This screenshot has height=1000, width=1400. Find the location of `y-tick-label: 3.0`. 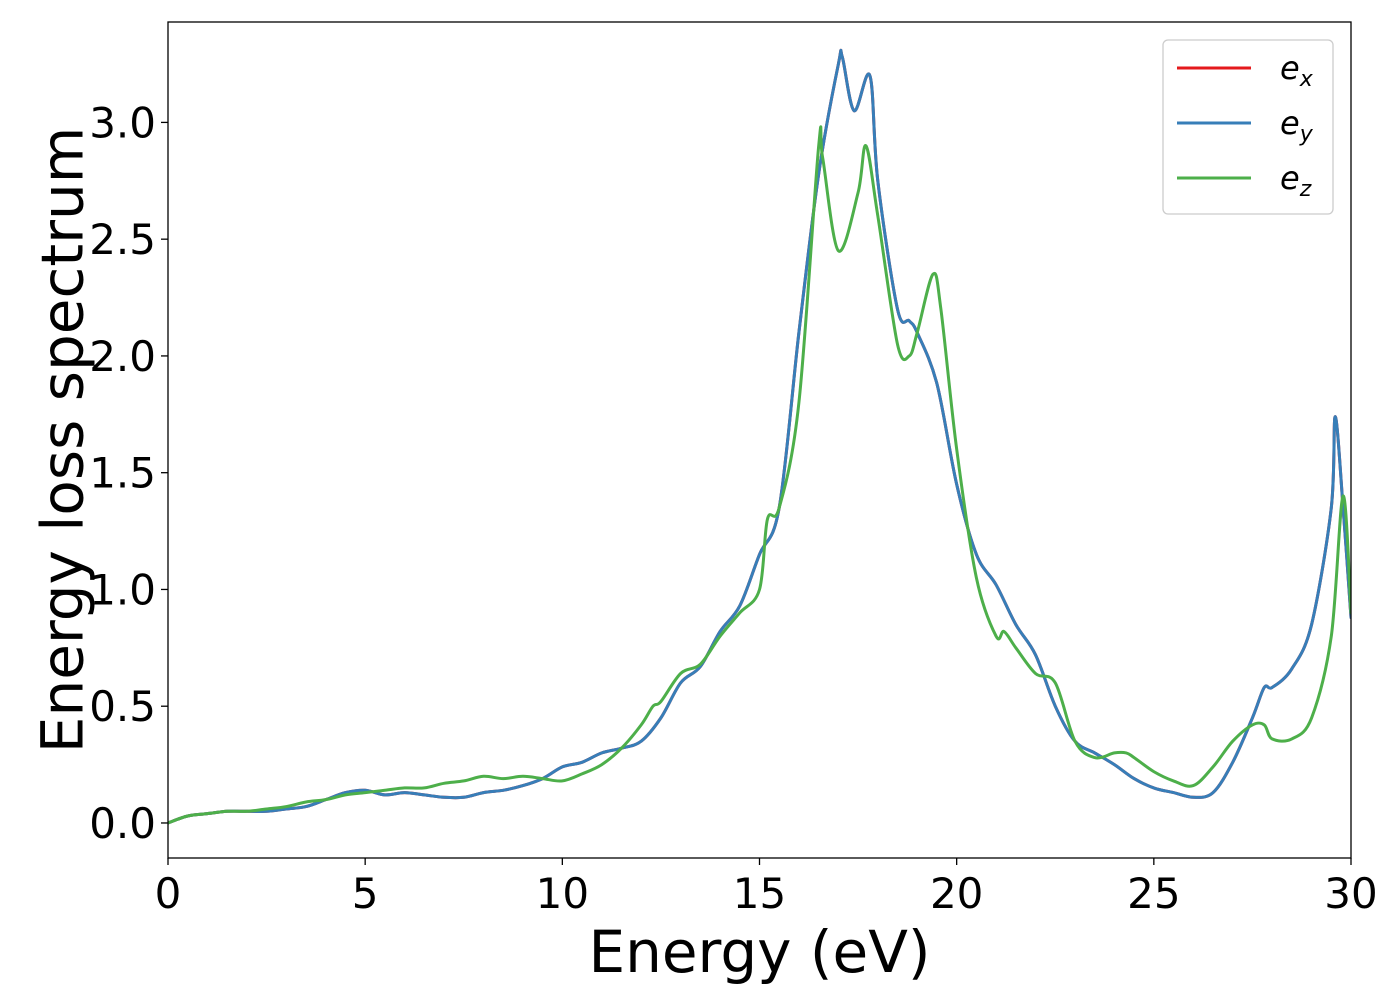

y-tick-label: 3.0 is located at coordinates (122, 122).